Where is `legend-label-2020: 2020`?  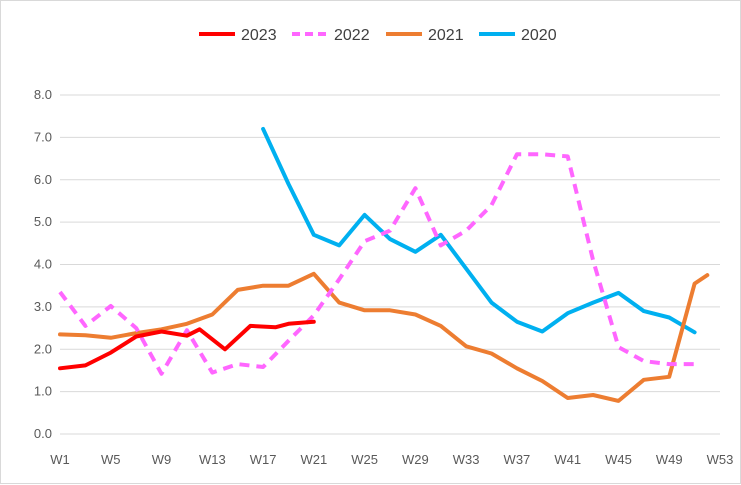 legend-label-2020: 2020 is located at coordinates (539, 35).